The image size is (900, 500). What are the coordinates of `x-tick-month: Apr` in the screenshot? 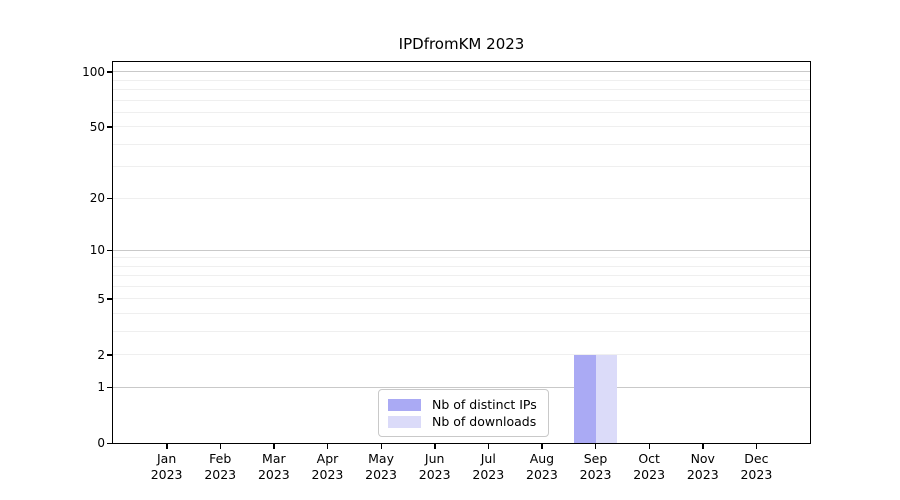 It's located at (327, 458).